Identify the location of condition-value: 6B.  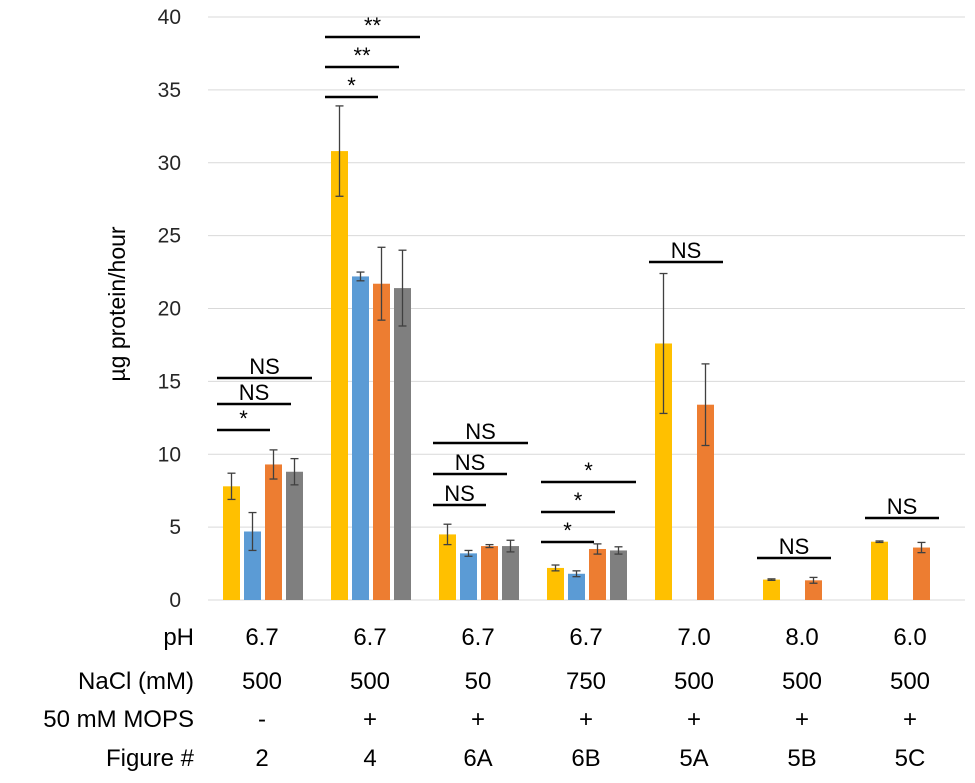
(585, 758).